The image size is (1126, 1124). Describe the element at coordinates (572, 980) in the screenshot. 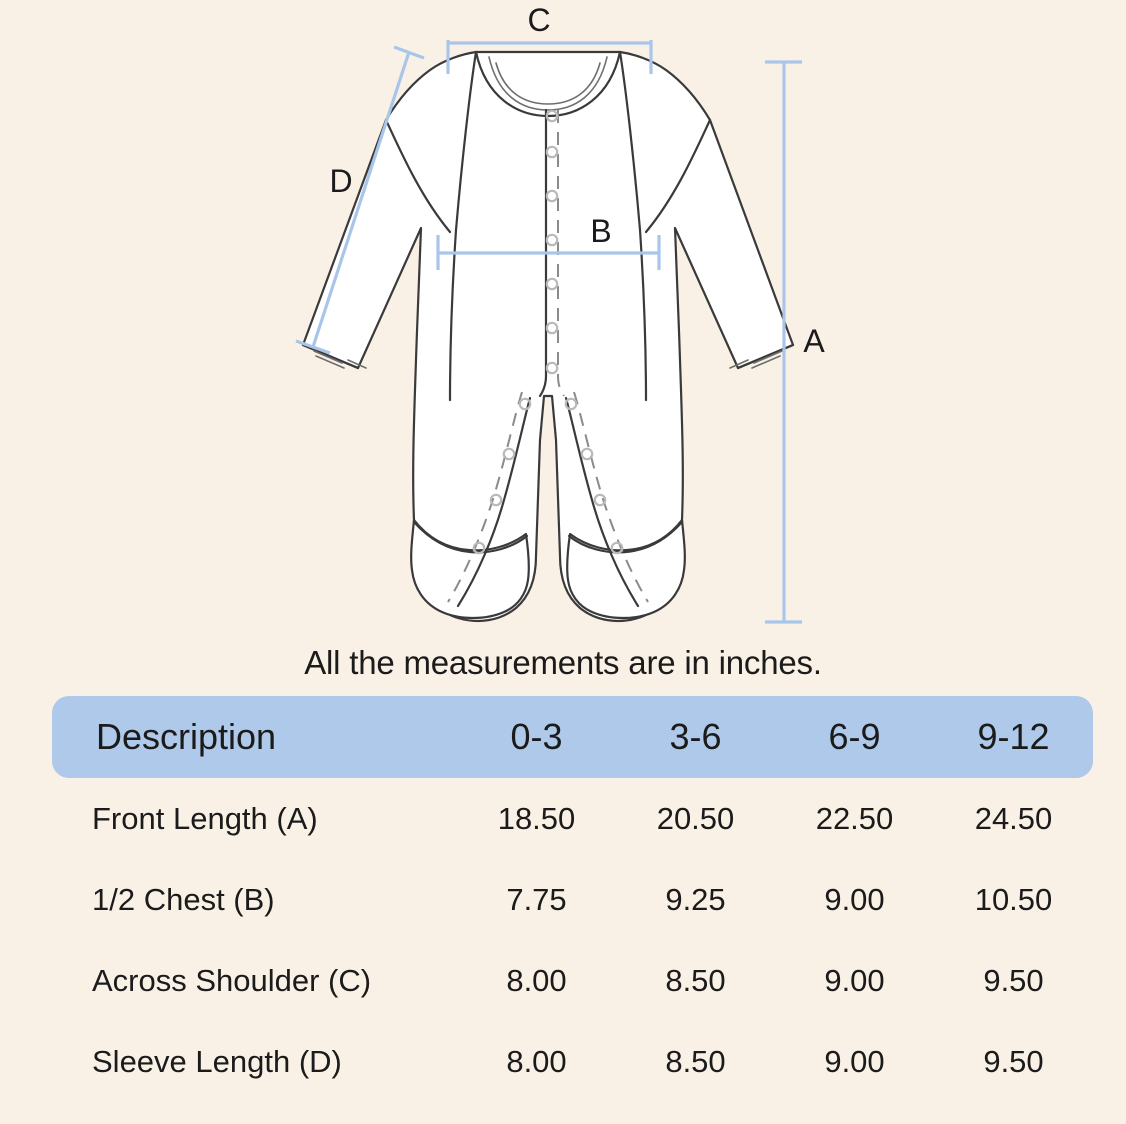

I see `table-row: Across Shoulder (C) 8.00 8.50 9.00 9.50` at that location.